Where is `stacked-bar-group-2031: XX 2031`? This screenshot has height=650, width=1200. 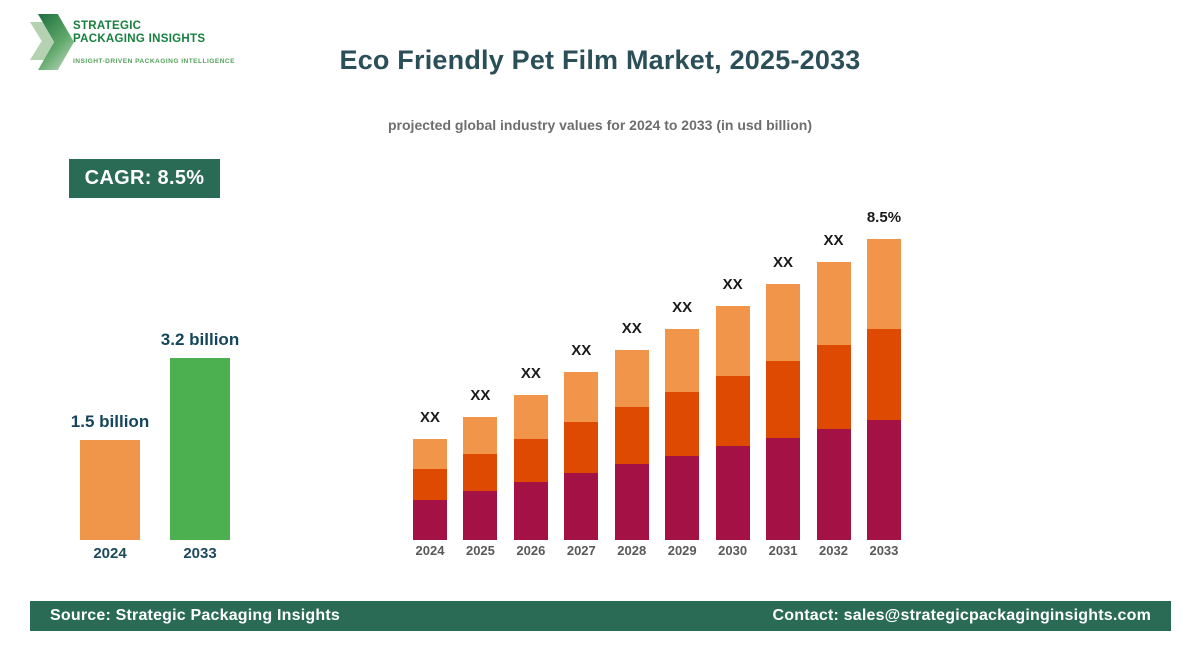
stacked-bar-group-2031: XX 2031 is located at coordinates (783, 406).